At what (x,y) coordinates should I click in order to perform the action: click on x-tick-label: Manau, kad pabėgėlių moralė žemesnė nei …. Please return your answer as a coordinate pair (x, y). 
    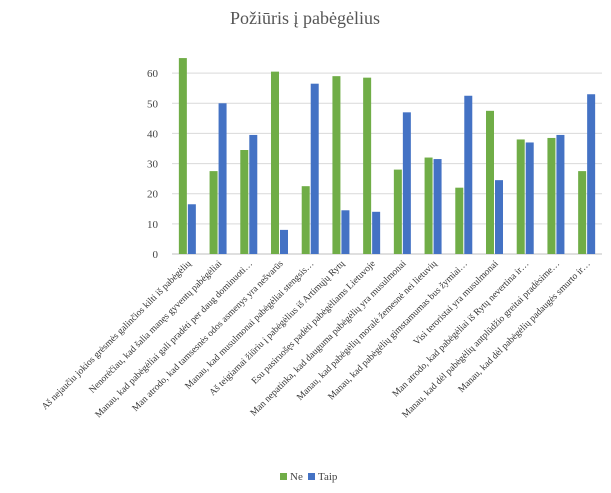
    Looking at the image, I should click on (367, 331).